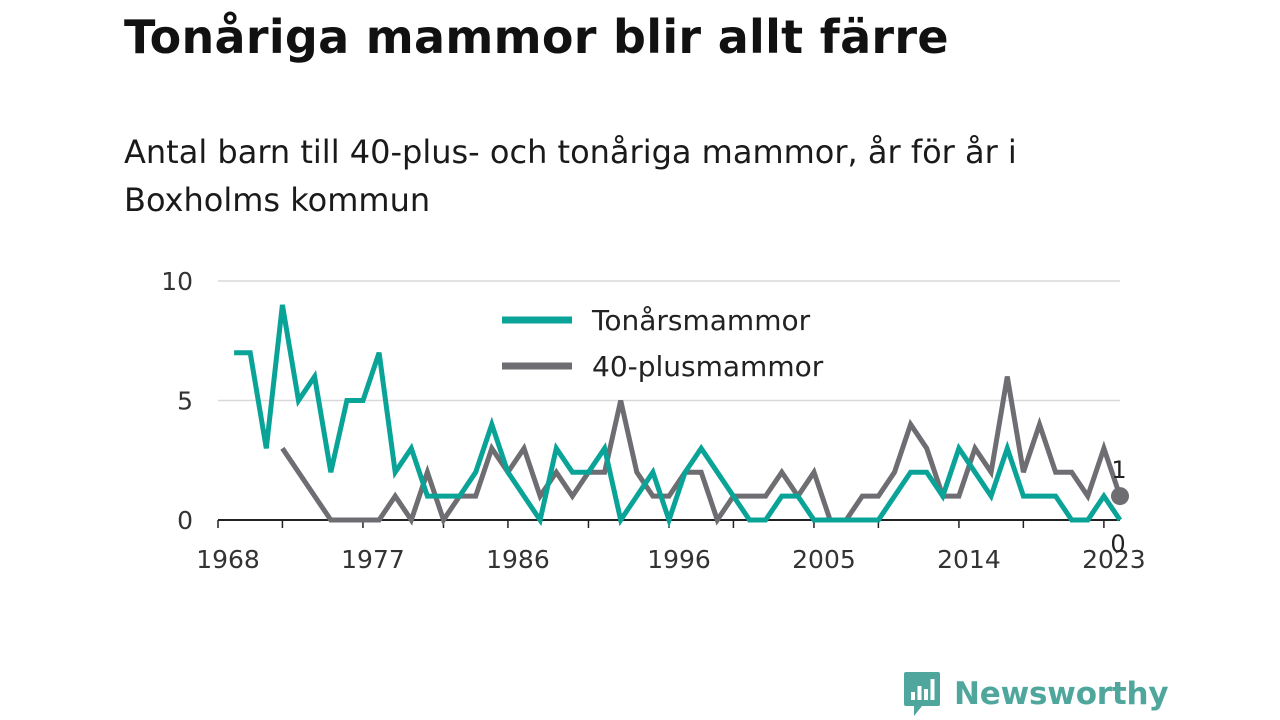 Image resolution: width=1280 pixels, height=720 pixels. I want to click on y-tick-label: 5, so click(185, 401).